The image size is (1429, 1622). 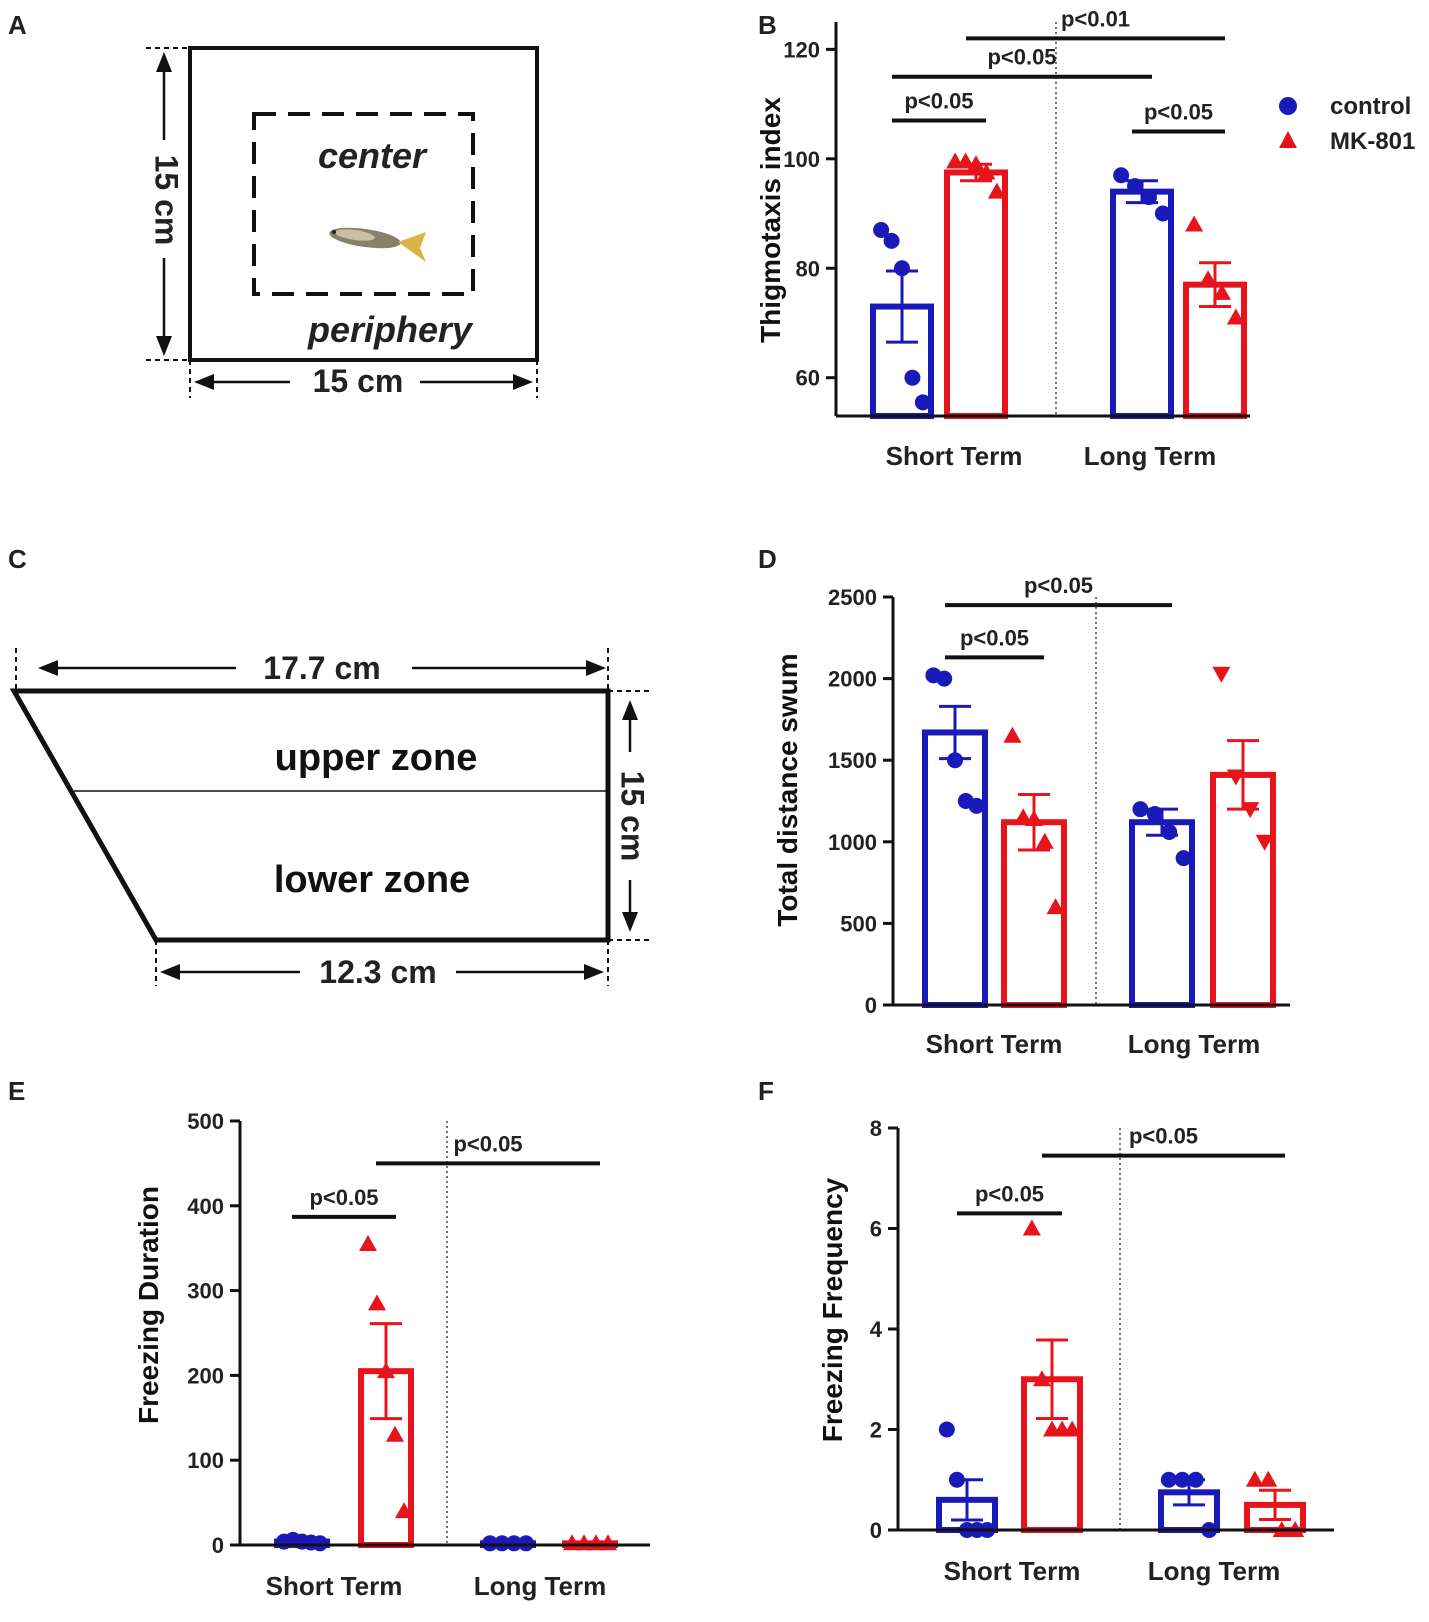 I want to click on y-tick-label: 400, so click(x=205, y=1206).